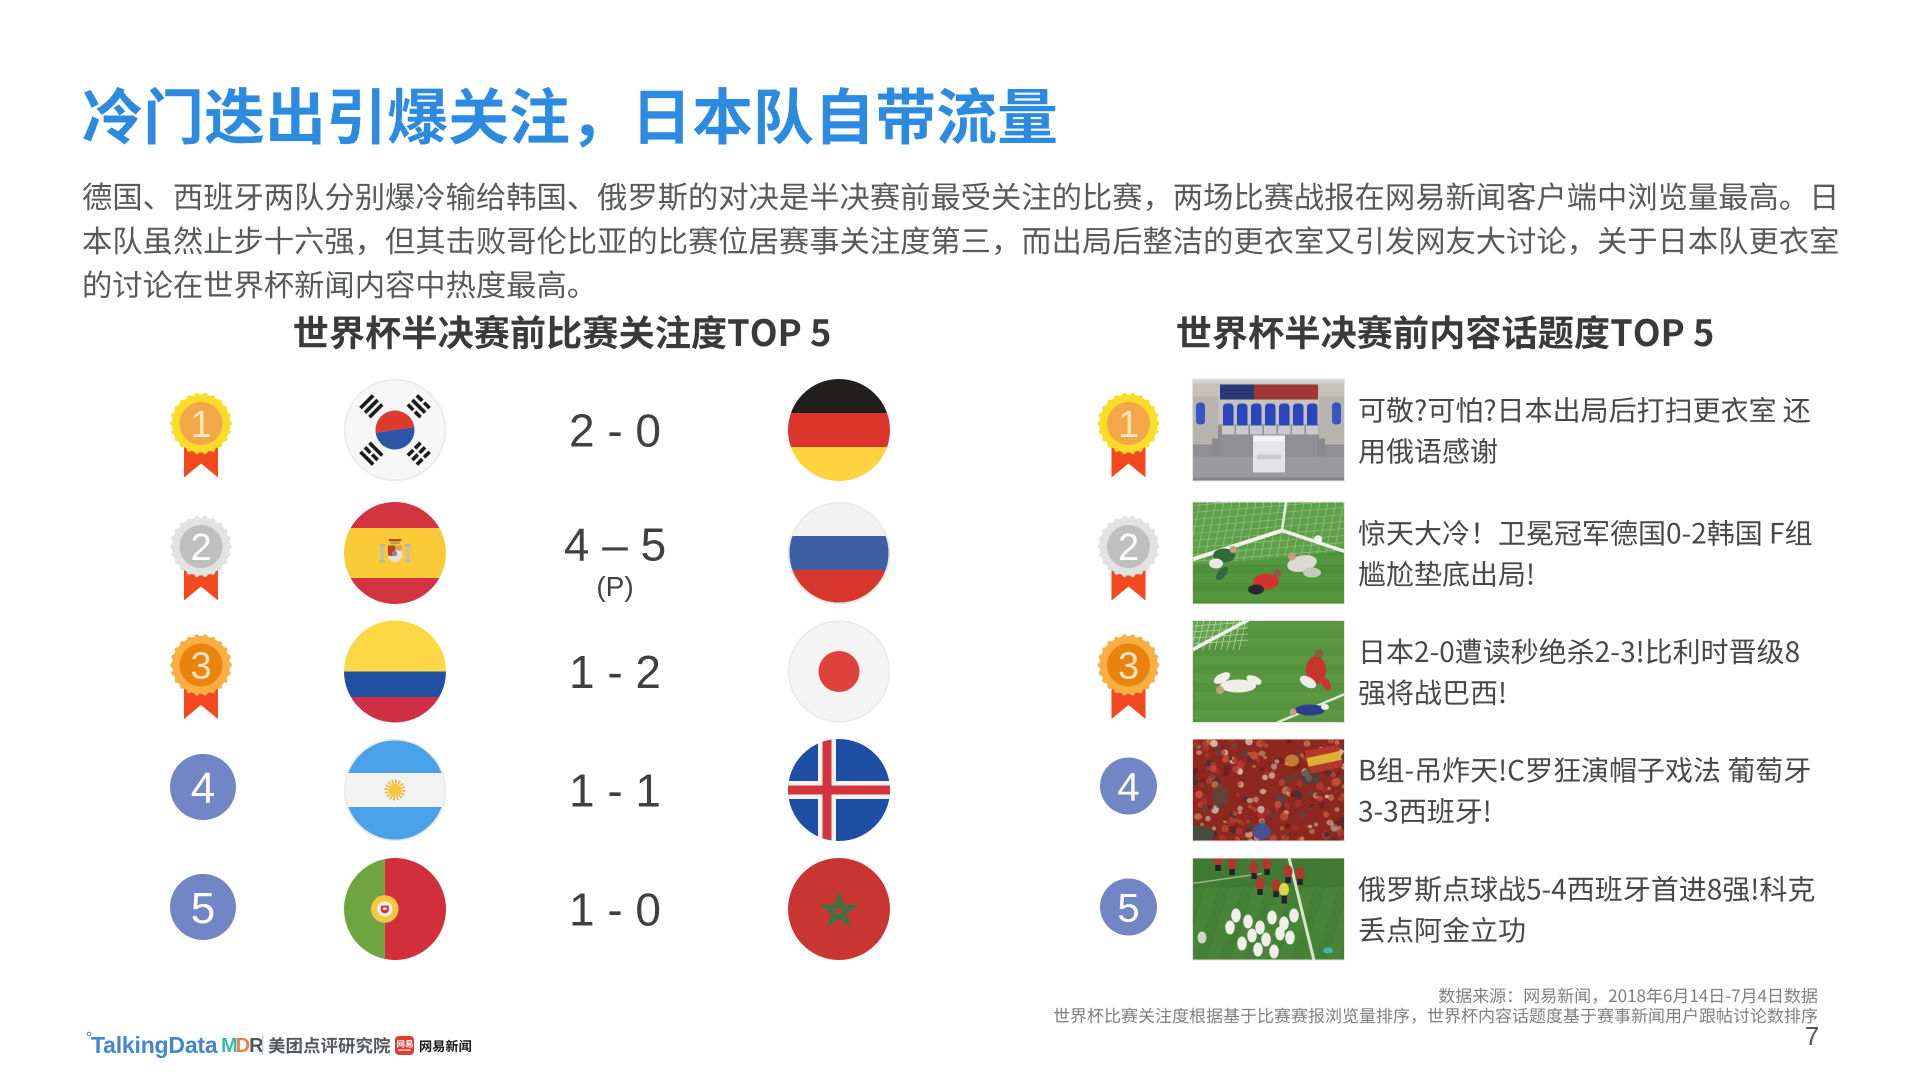 The height and width of the screenshot is (1080, 1921). Describe the element at coordinates (242, 1046) in the screenshot. I see `svg-text: MDR` at that location.